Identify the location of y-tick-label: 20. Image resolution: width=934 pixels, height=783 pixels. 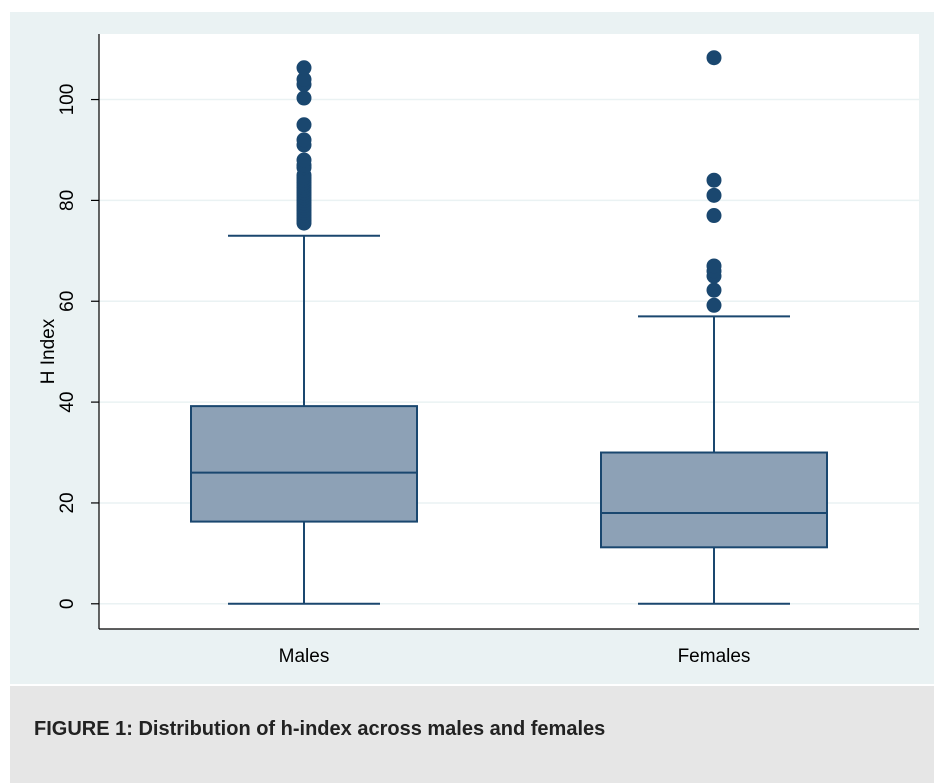
(67, 502).